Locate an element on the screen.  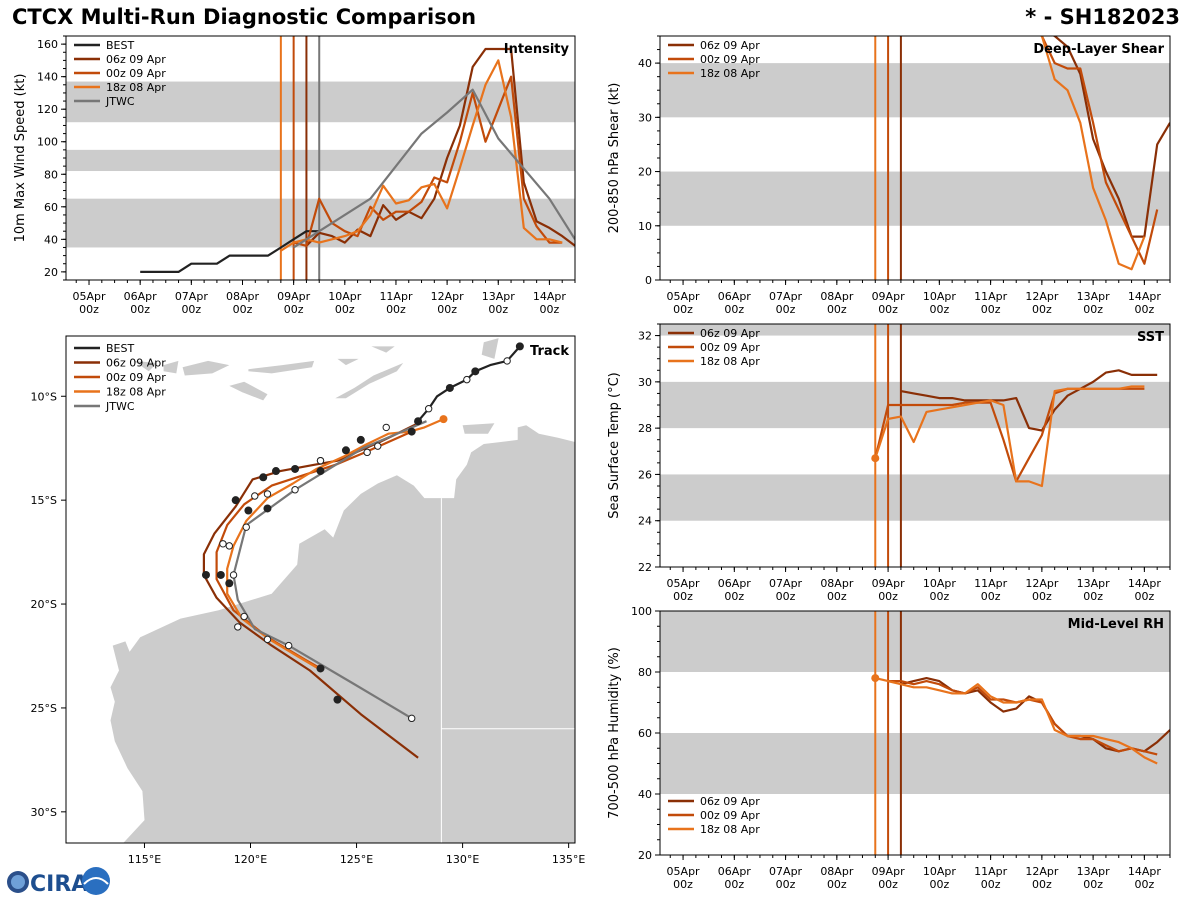
lombok-land is located at coordinates (171, 367).